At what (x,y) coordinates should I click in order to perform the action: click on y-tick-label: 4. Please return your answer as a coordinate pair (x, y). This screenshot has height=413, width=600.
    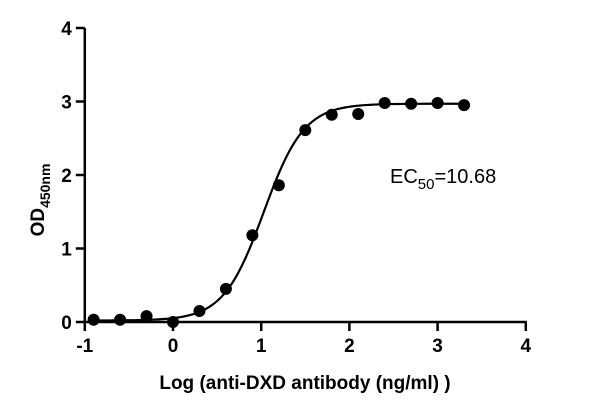
    Looking at the image, I should click on (66, 29).